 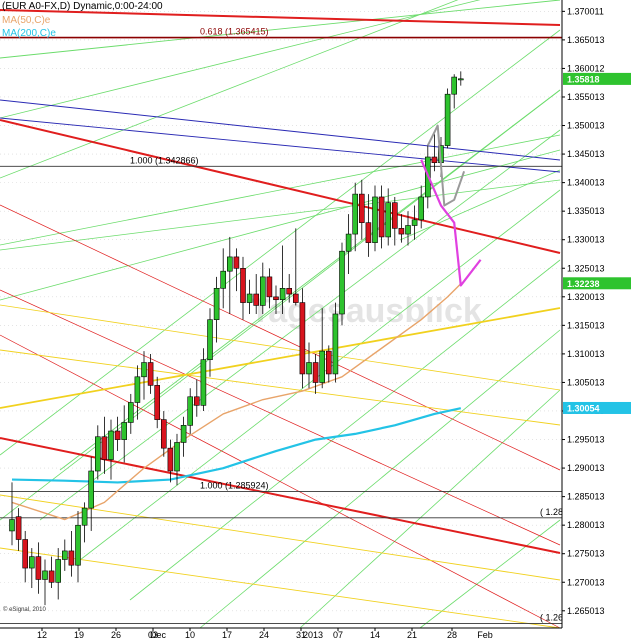 What do you see at coordinates (586, 240) in the screenshot?
I see `y-tick-label: 1.330013` at bounding box center [586, 240].